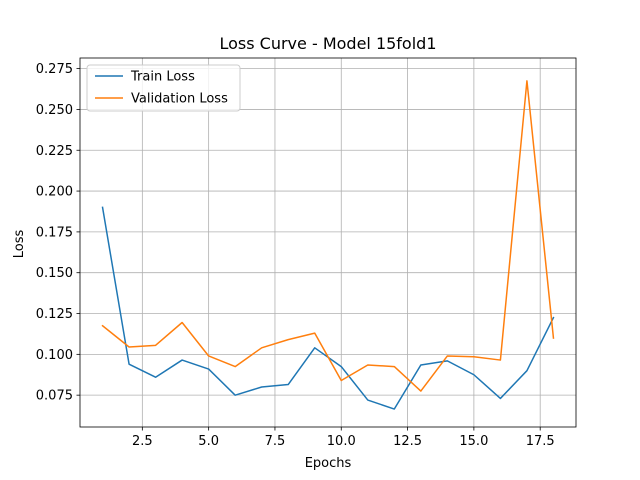 Image resolution: width=640 pixels, height=480 pixels. I want to click on x-tick-label: 2.5, so click(142, 441).